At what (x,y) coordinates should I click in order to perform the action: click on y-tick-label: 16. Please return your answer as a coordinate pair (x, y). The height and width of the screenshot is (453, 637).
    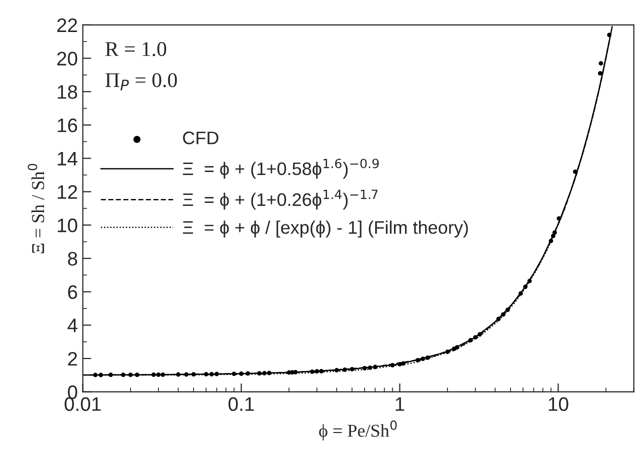
    Looking at the image, I should click on (68, 125).